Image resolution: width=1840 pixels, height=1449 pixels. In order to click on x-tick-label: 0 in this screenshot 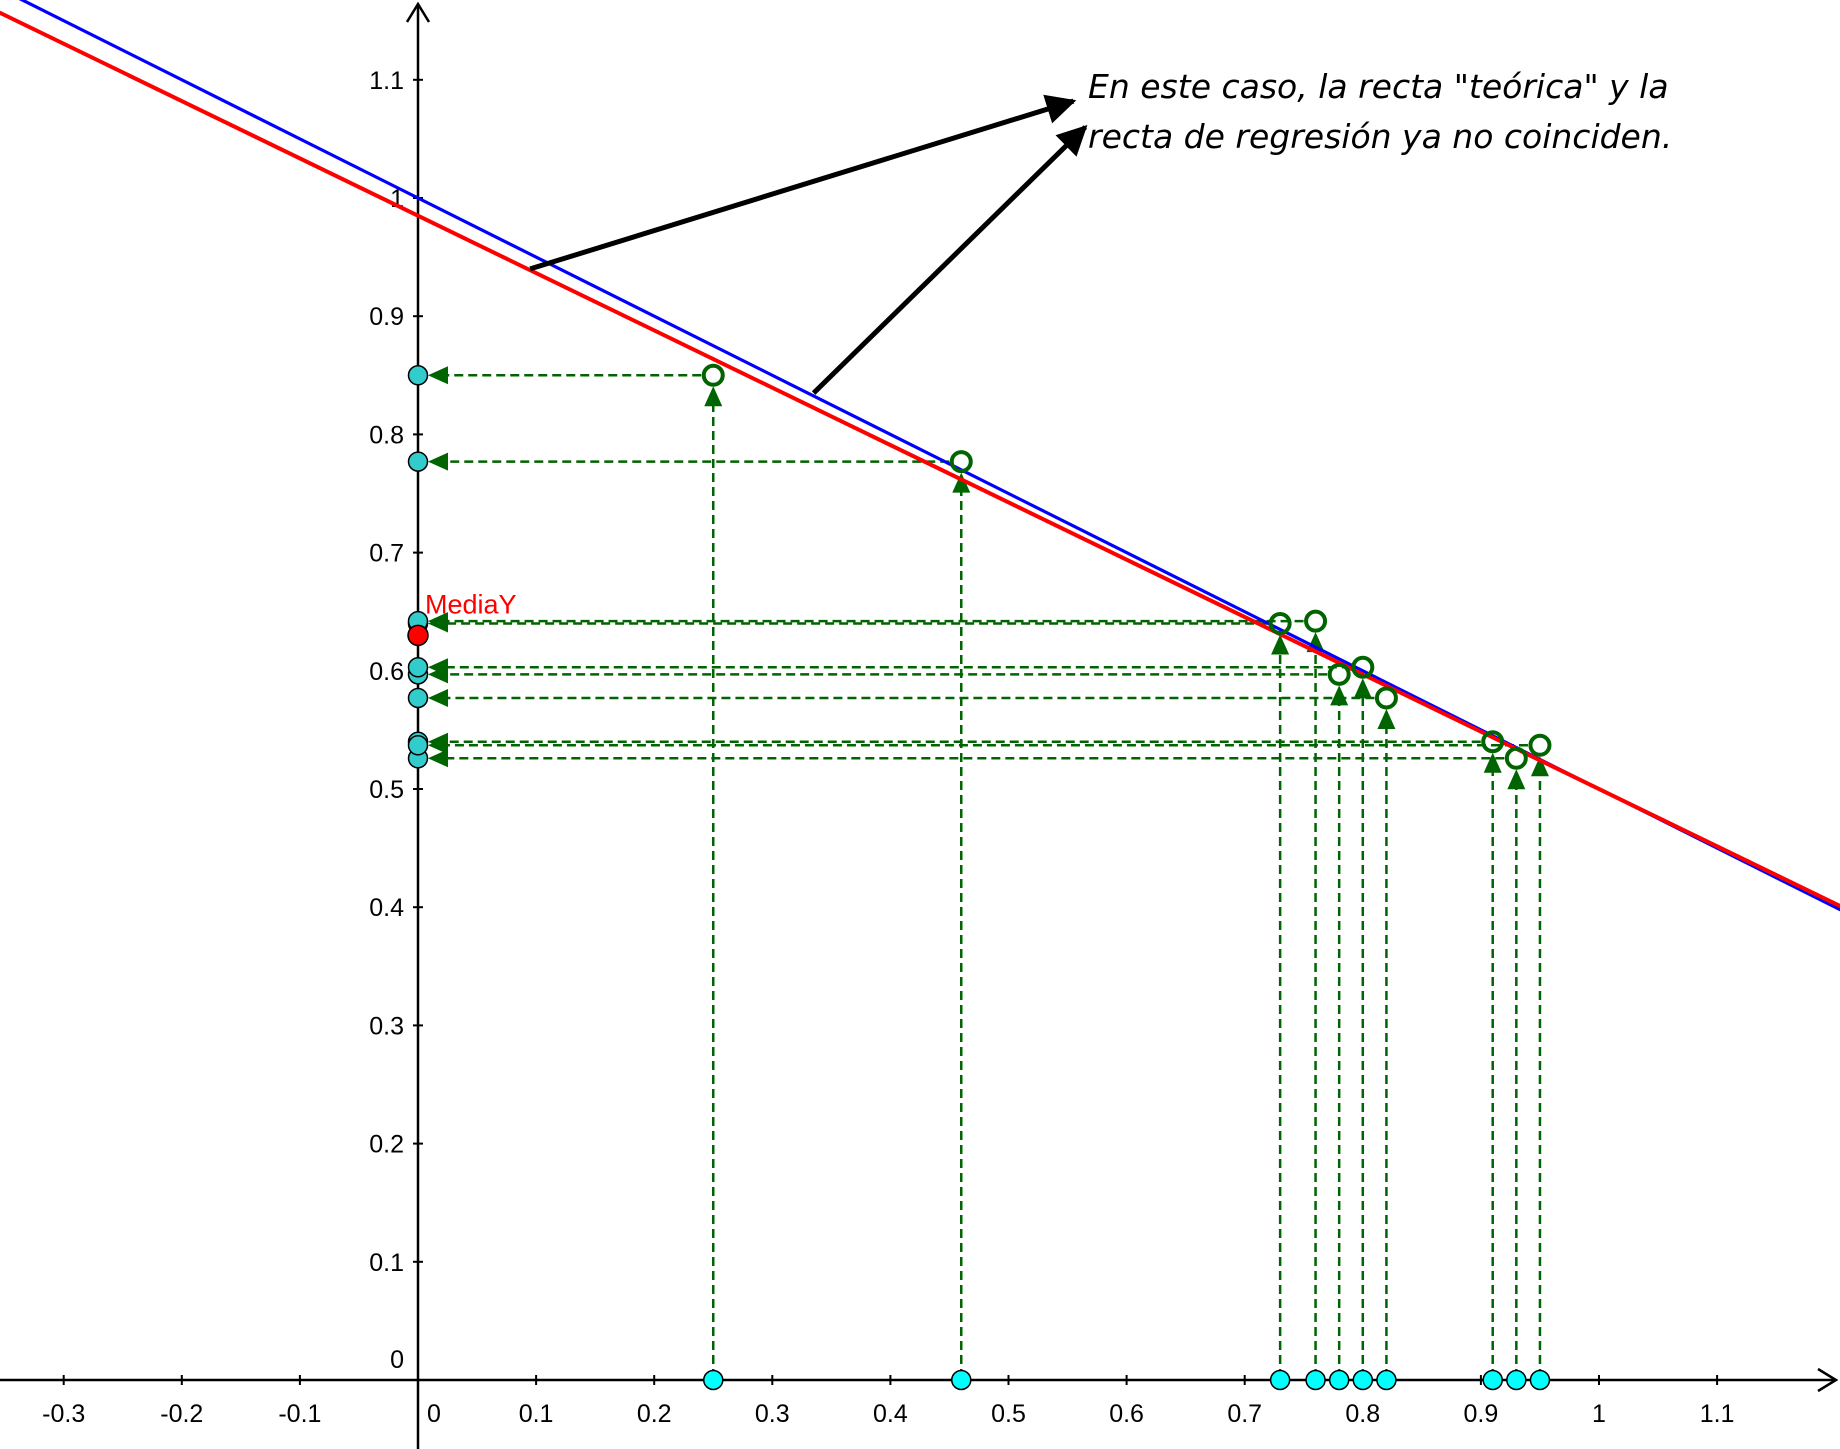, I will do `click(434, 1414)`.